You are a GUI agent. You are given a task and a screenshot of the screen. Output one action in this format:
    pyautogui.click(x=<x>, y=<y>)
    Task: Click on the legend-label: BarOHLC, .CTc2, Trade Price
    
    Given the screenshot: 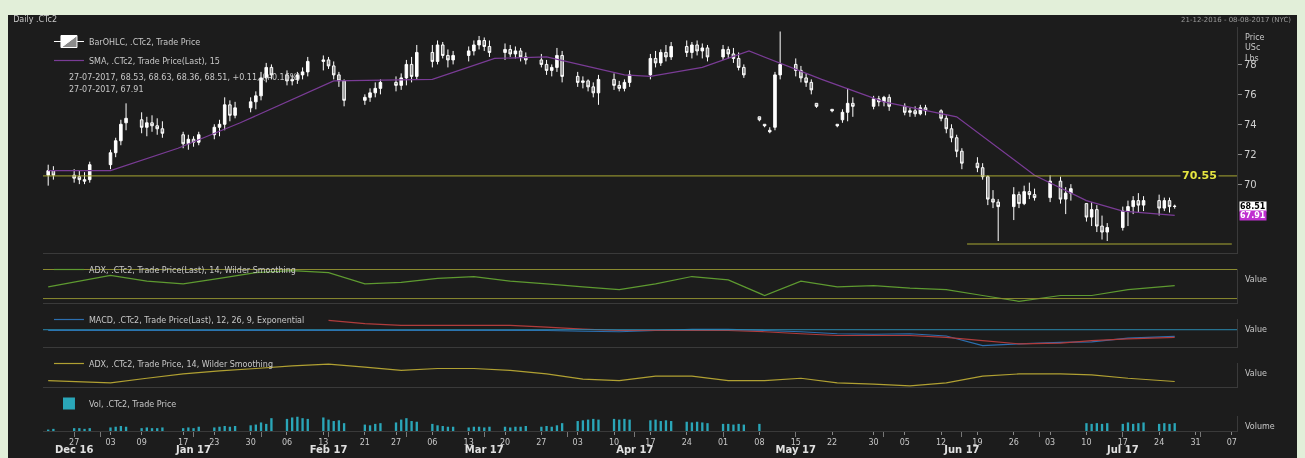 What is the action you would take?
    pyautogui.click(x=144, y=42)
    